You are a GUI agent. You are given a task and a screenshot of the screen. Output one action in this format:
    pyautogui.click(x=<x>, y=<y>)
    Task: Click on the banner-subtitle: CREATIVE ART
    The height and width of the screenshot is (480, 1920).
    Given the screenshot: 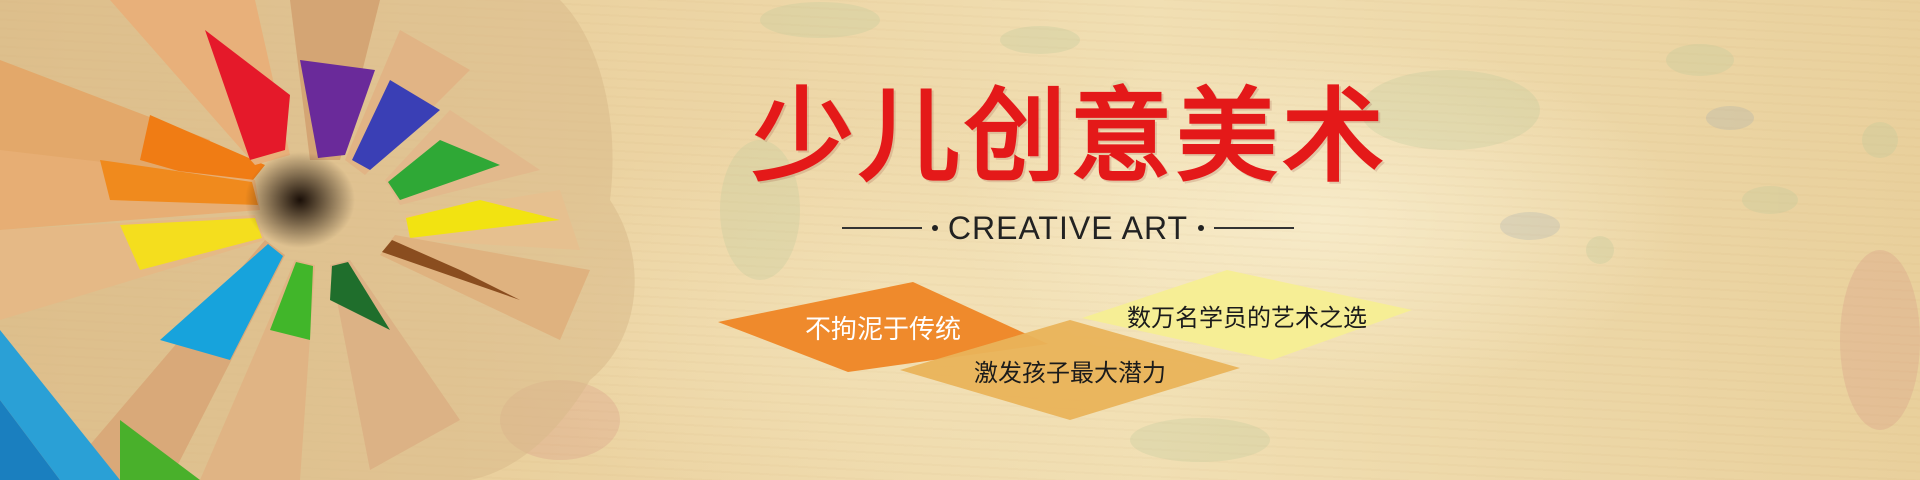 What is the action you would take?
    pyautogui.click(x=1068, y=227)
    